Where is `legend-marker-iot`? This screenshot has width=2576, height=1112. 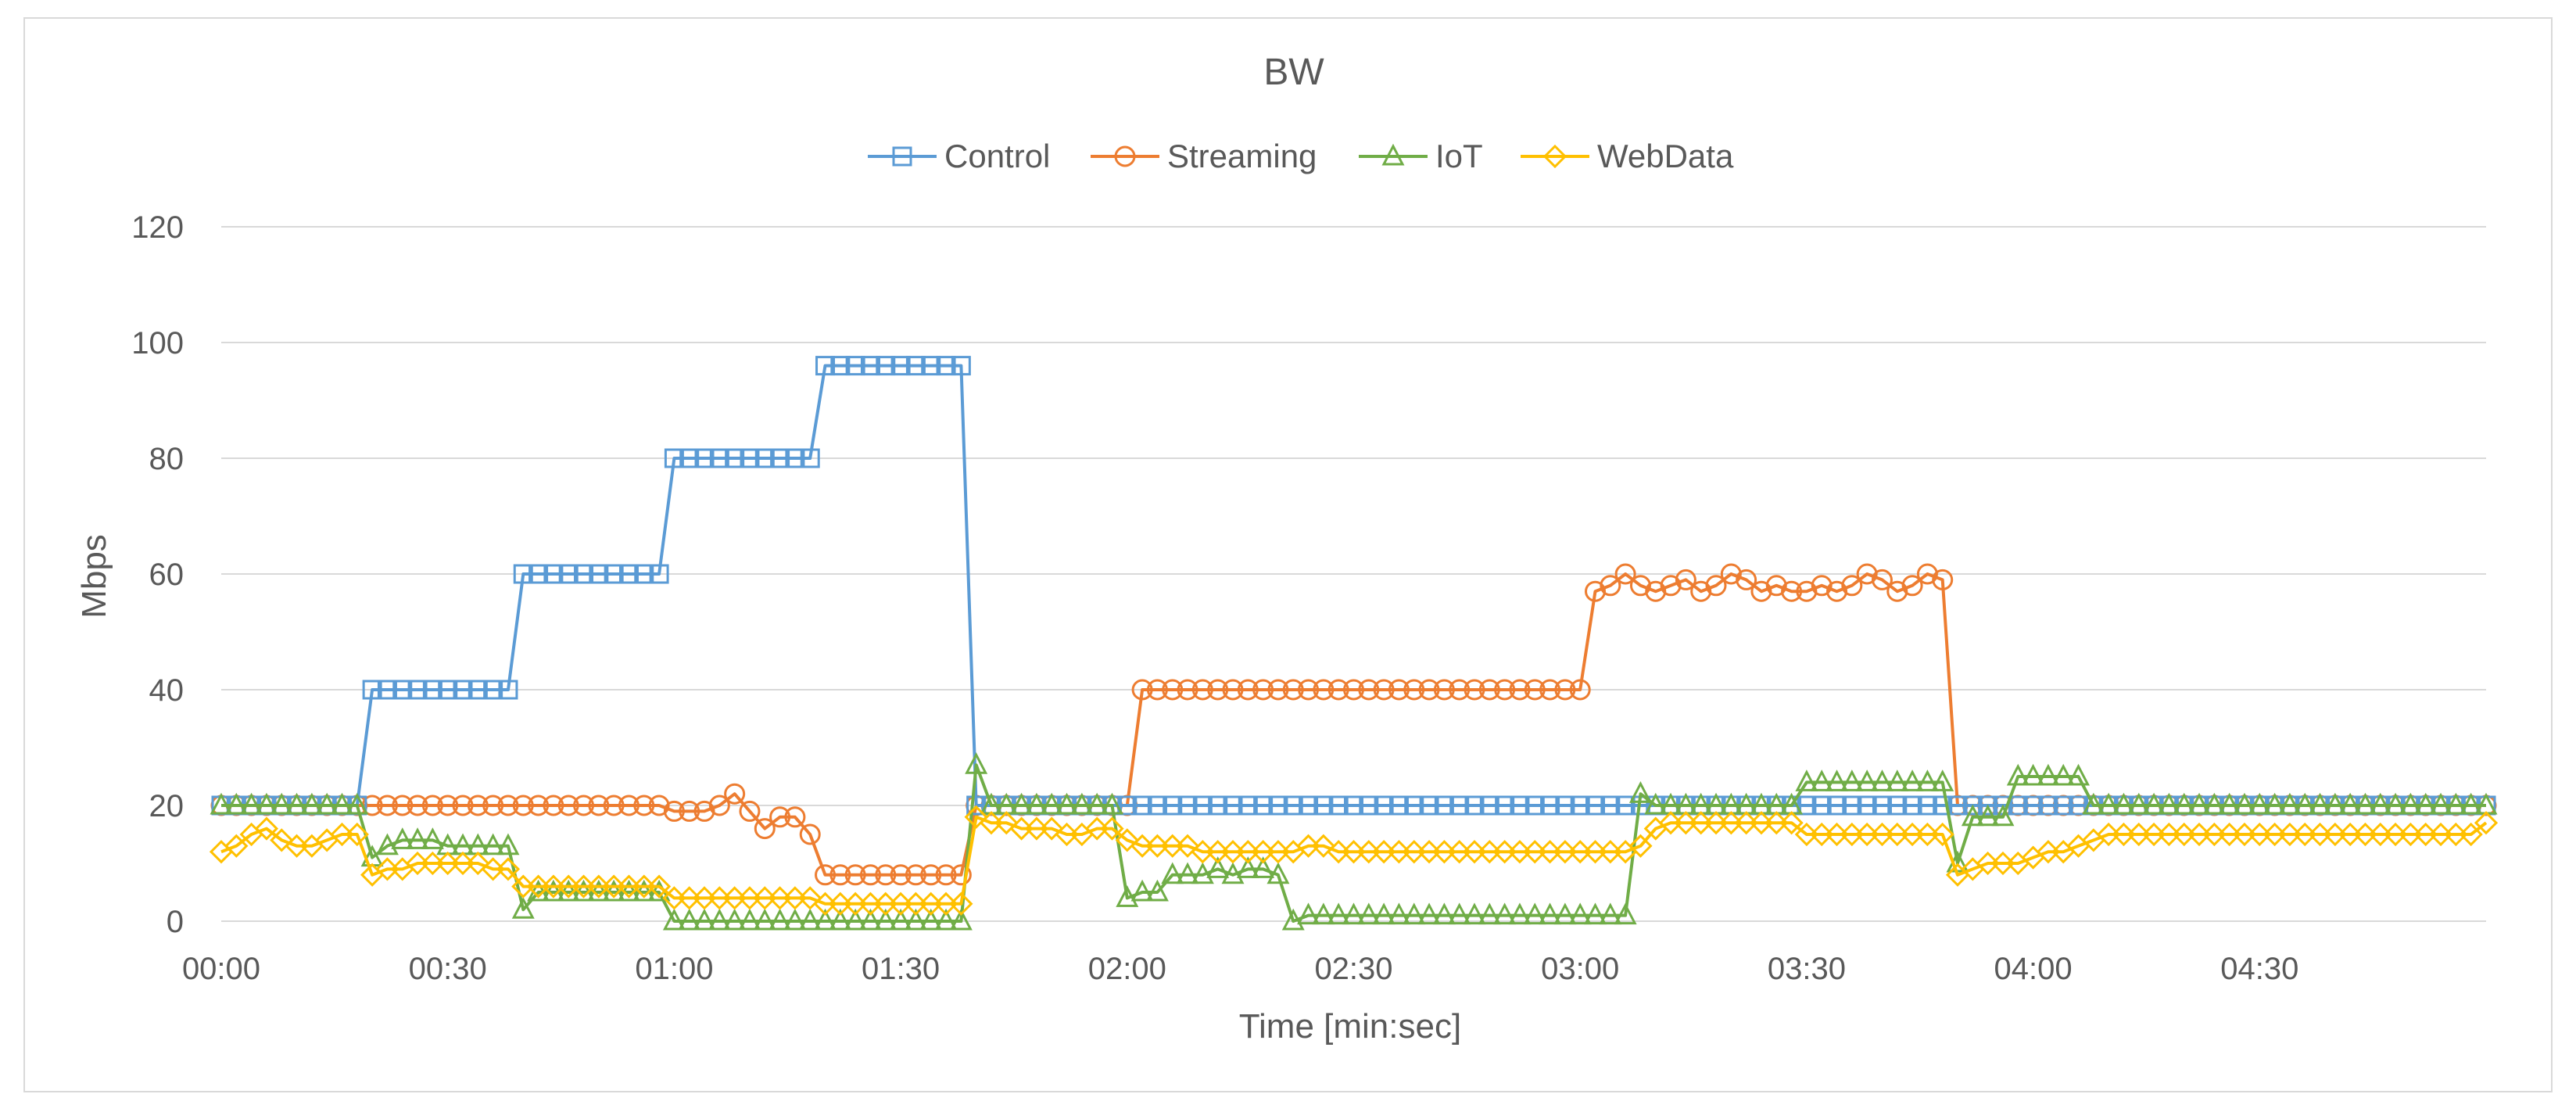
legend-marker-iot is located at coordinates (1393, 154).